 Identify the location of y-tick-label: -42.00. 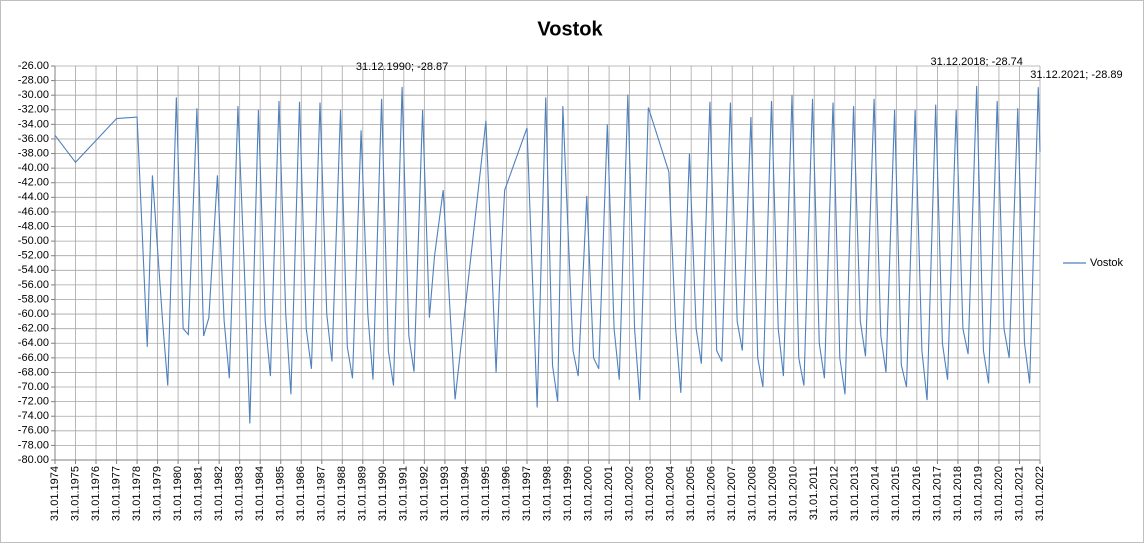
(33, 183).